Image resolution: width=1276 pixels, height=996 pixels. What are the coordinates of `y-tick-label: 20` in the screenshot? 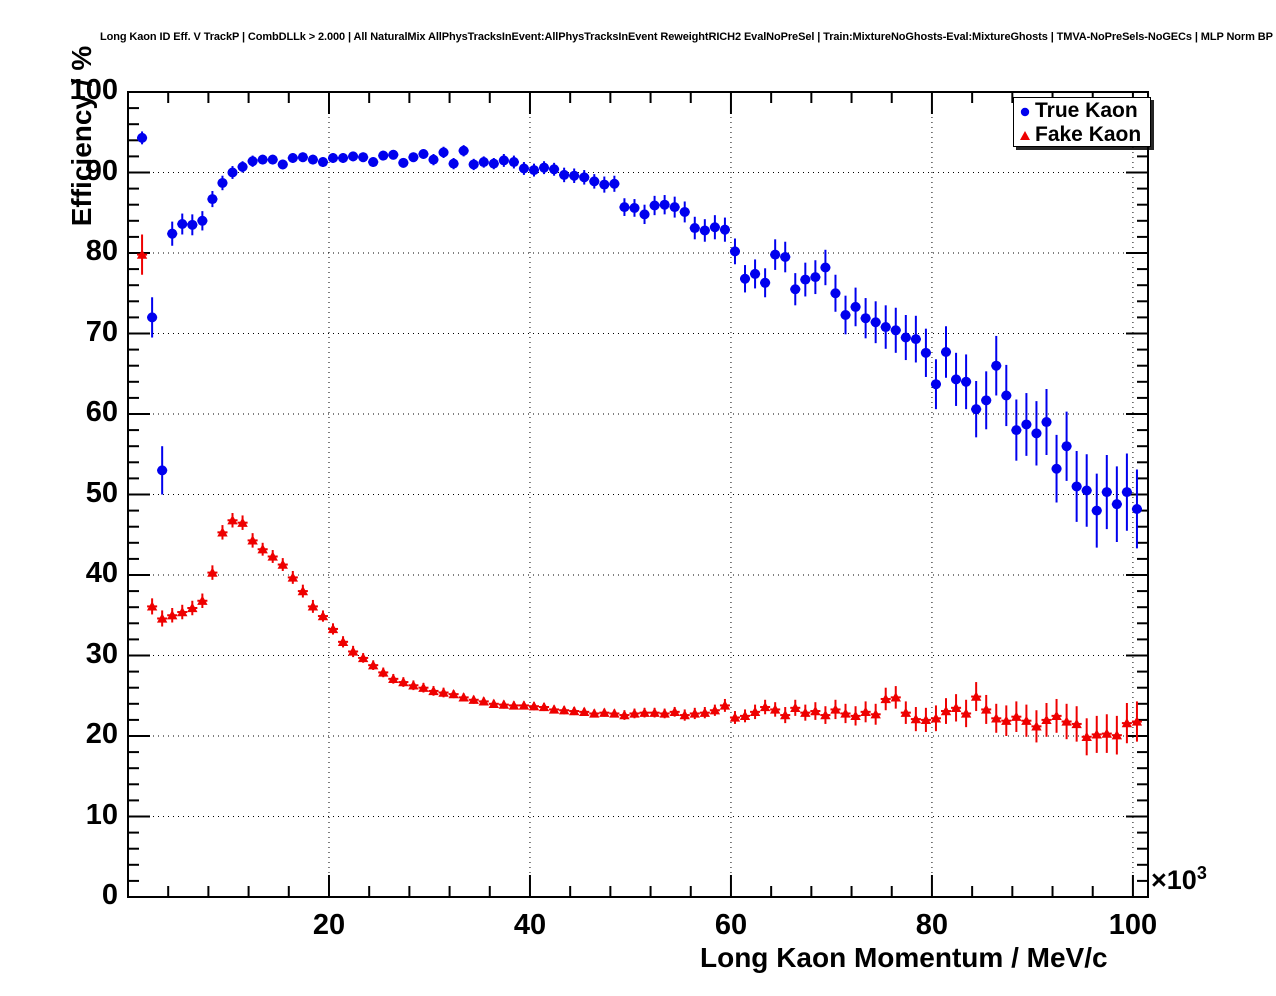 It's located at (101, 734).